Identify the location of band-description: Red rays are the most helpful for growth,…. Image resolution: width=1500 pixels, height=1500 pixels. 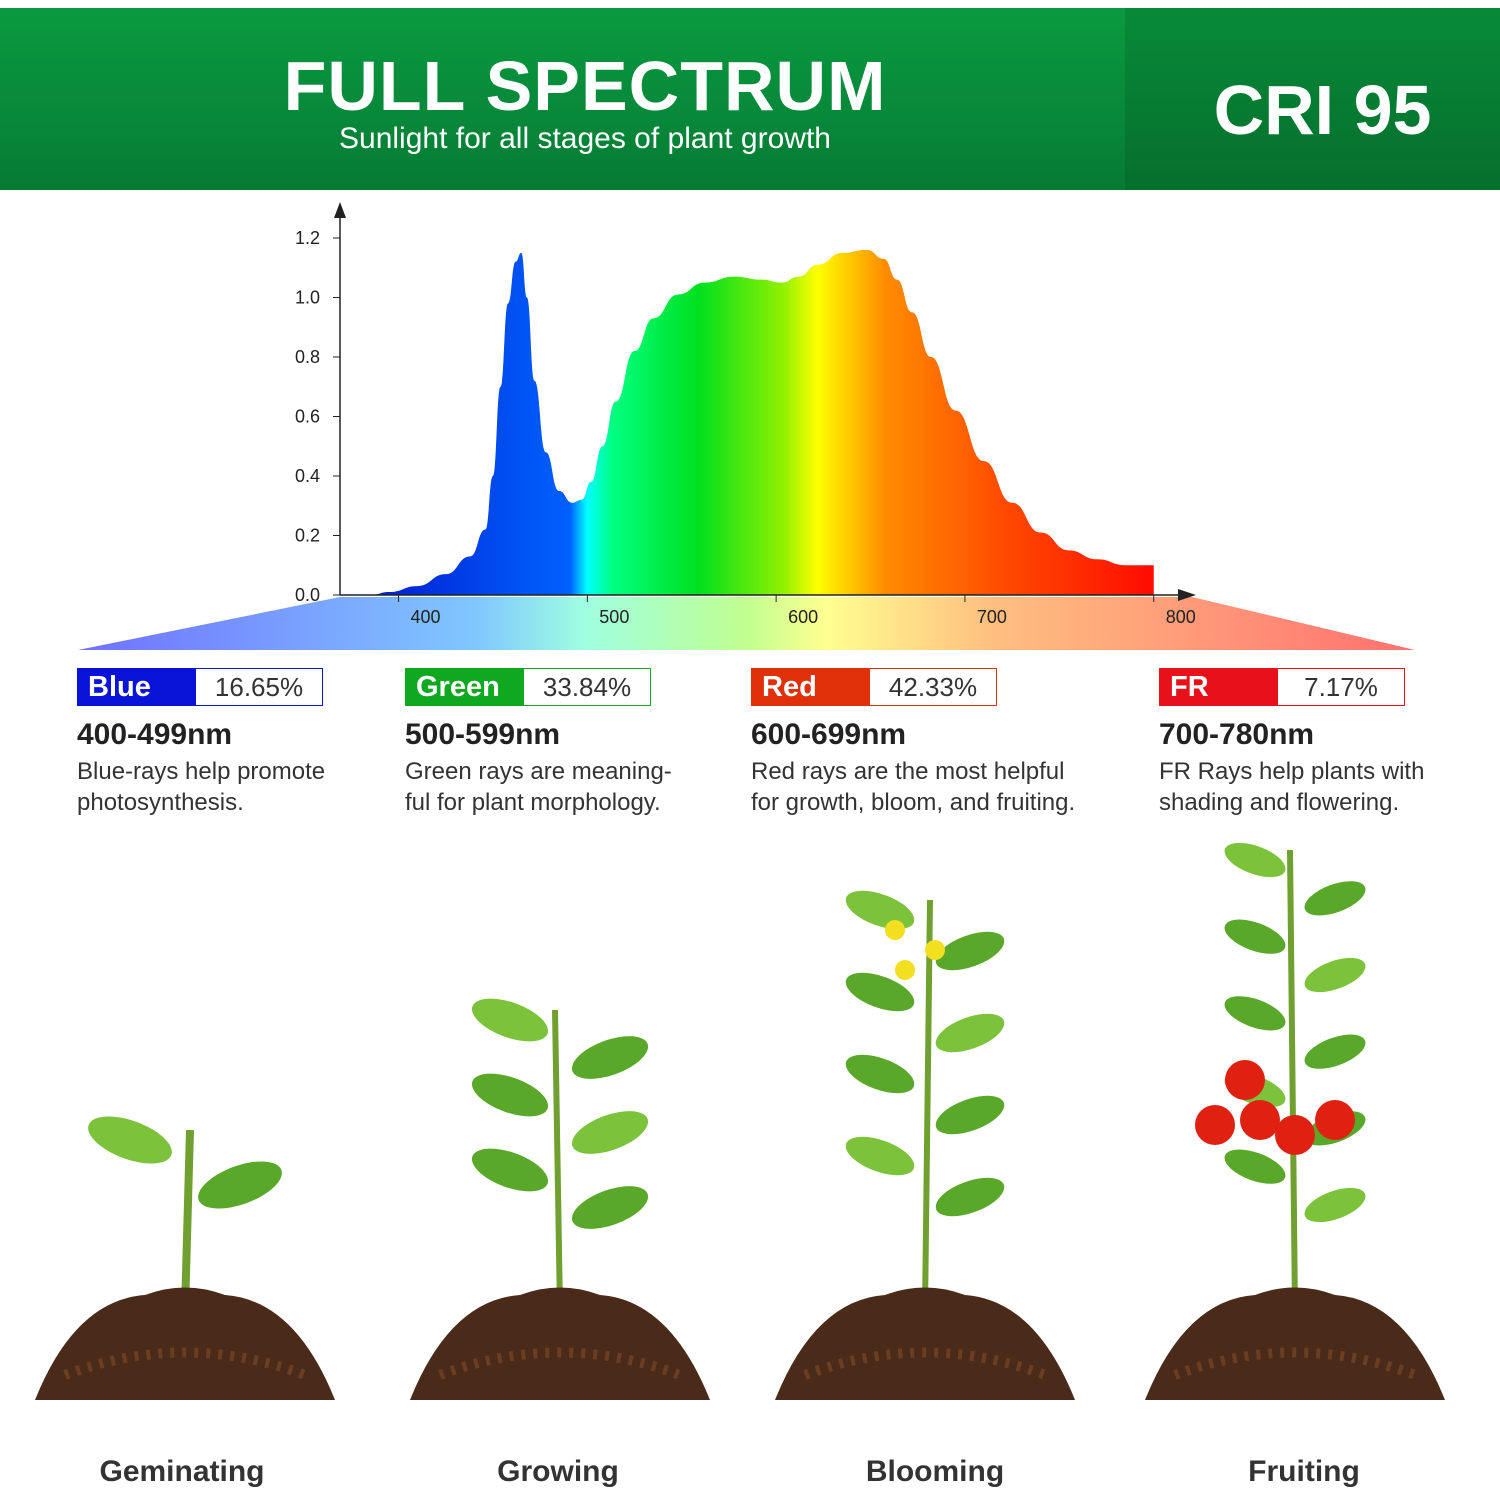
(921, 787).